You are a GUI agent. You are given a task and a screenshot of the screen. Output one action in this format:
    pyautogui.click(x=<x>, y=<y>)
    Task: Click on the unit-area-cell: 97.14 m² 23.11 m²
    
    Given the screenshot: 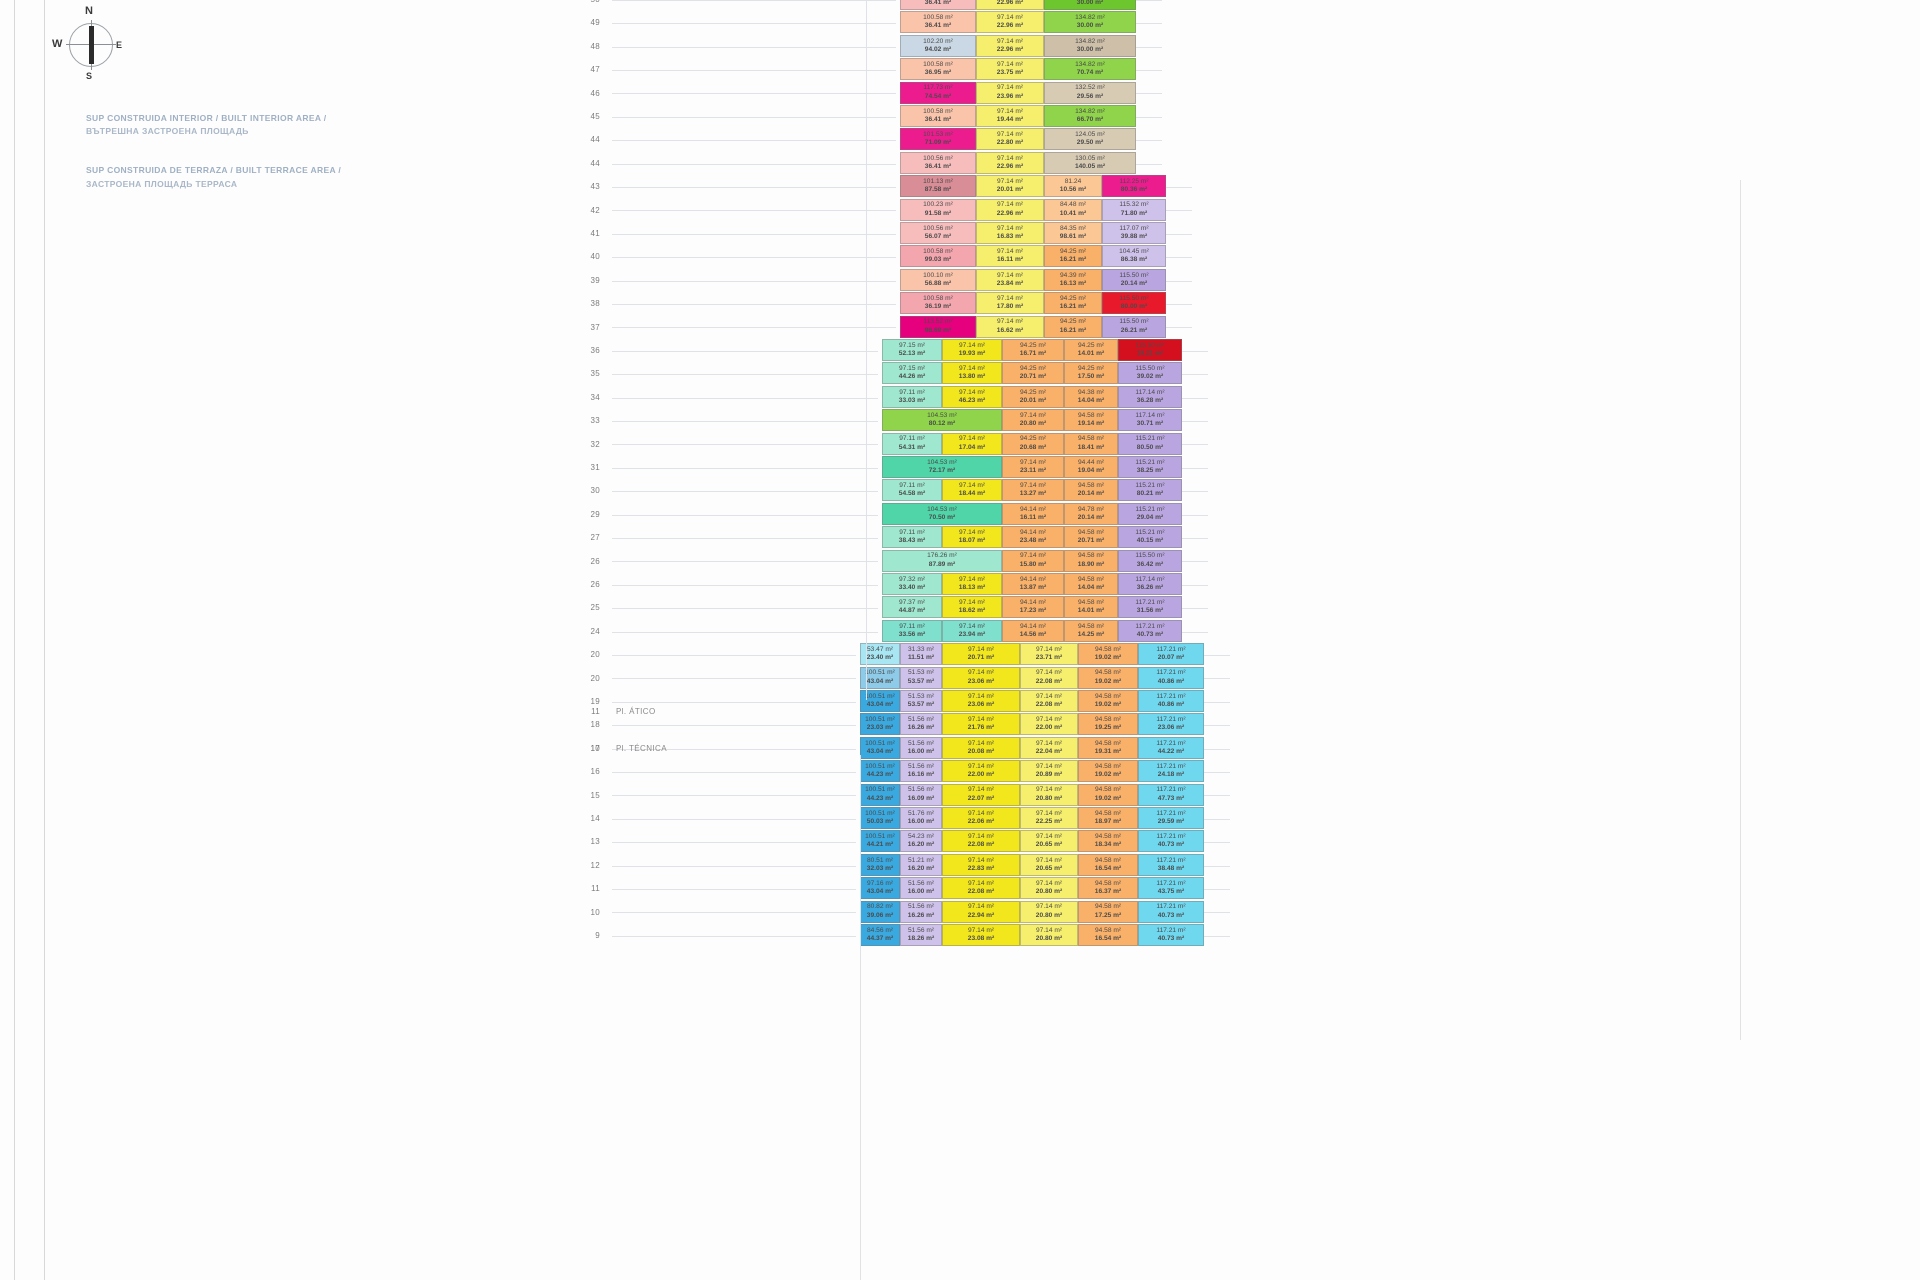 What is the action you would take?
    pyautogui.click(x=1033, y=467)
    